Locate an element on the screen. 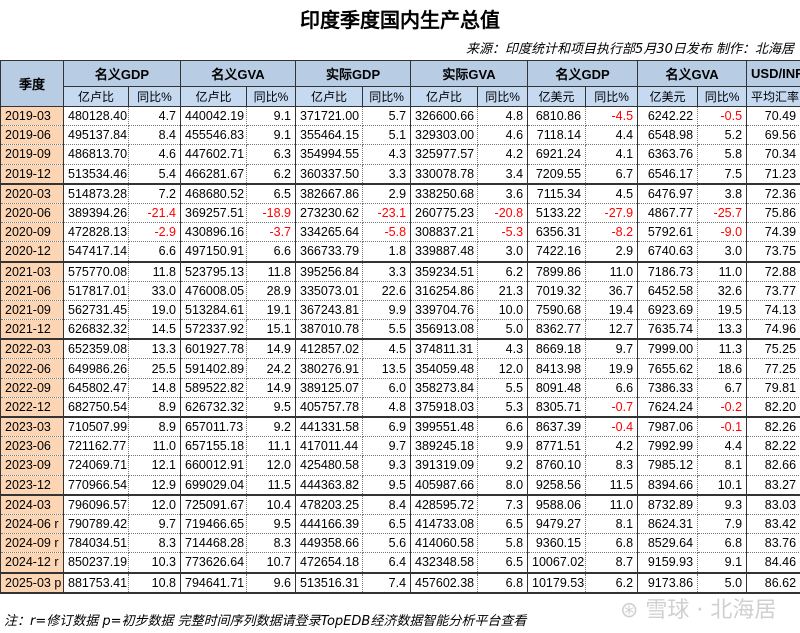 The width and height of the screenshot is (800, 633). value-cell: 9.6 is located at coordinates (271, 582).